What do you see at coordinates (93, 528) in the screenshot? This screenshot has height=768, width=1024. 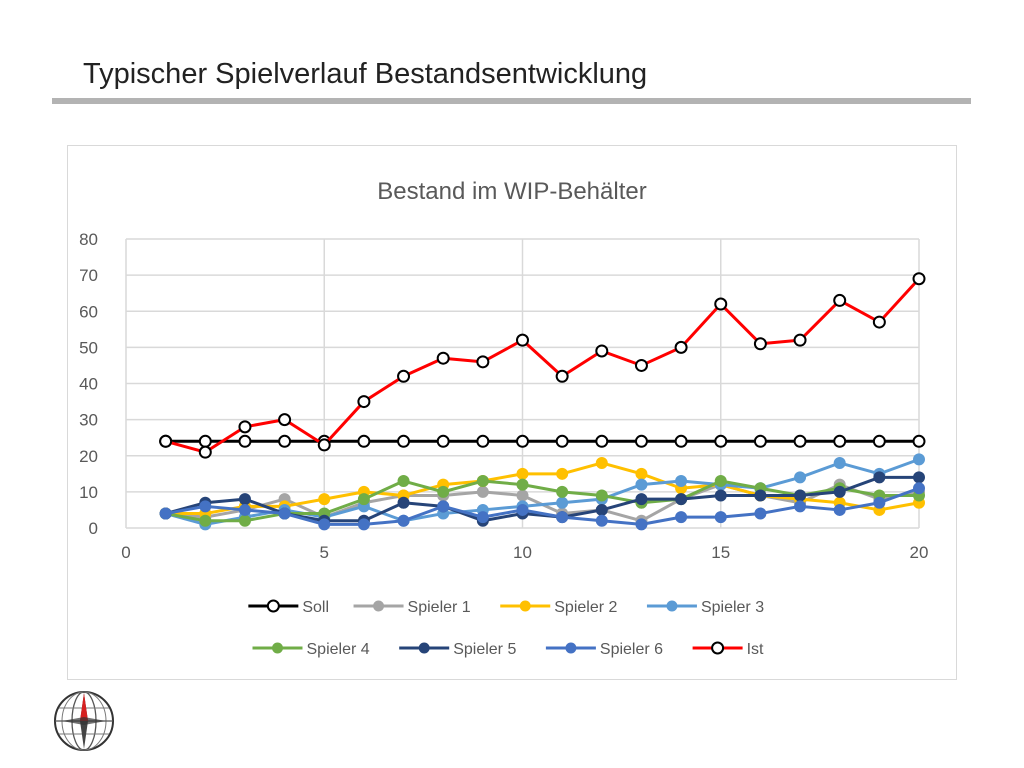 I see `y-tick-label: 0` at bounding box center [93, 528].